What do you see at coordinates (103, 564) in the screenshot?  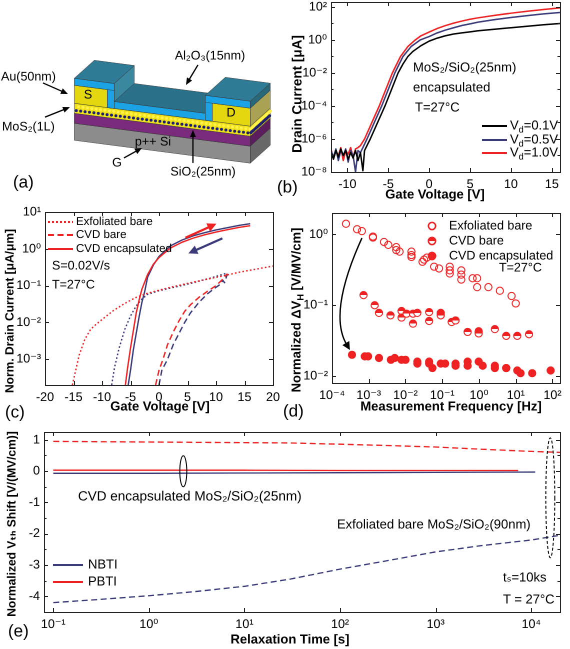 I see `legend-label: NBTI` at bounding box center [103, 564].